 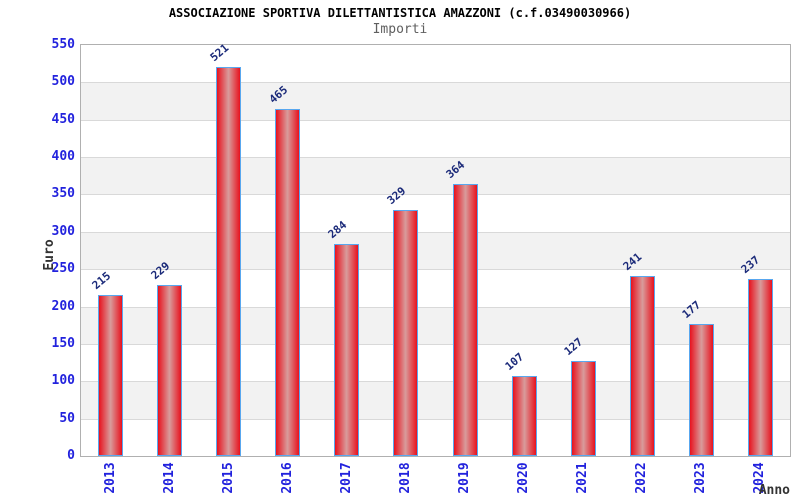 I want to click on x-tick-label: 2023, so click(x=701, y=478).